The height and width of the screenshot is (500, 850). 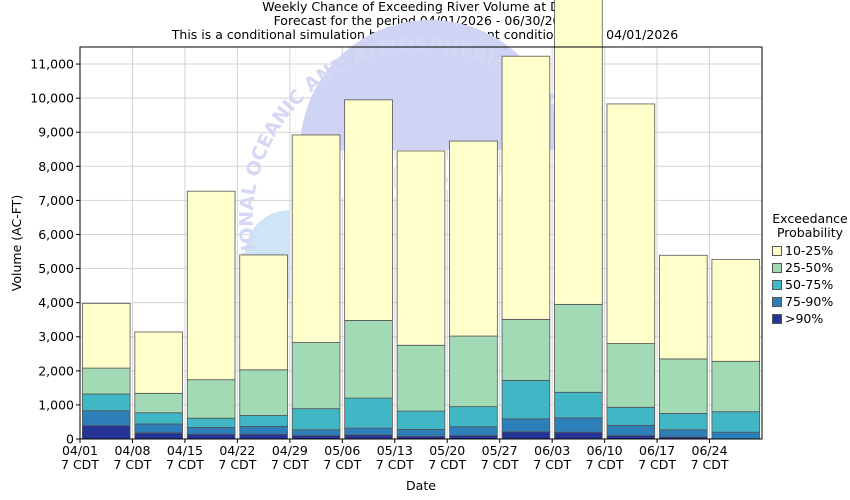 I want to click on x-tick-label: 06/24, so click(x=710, y=450).